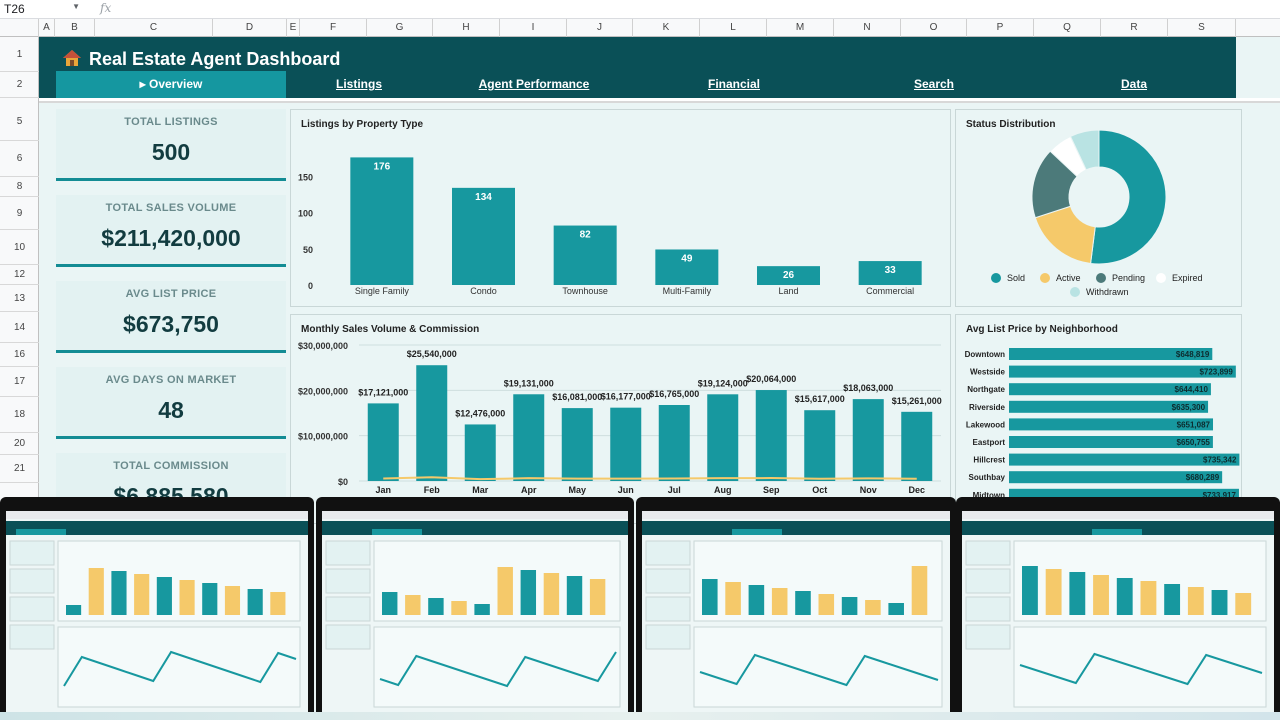 Image resolution: width=1280 pixels, height=720 pixels. I want to click on chevron-down-icon: ▼, so click(76, 6).